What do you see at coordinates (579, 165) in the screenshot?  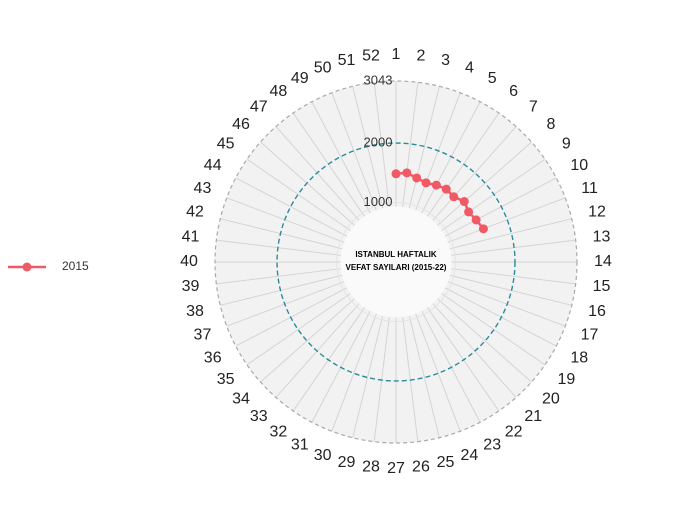 I see `x-tick-label: 10` at bounding box center [579, 165].